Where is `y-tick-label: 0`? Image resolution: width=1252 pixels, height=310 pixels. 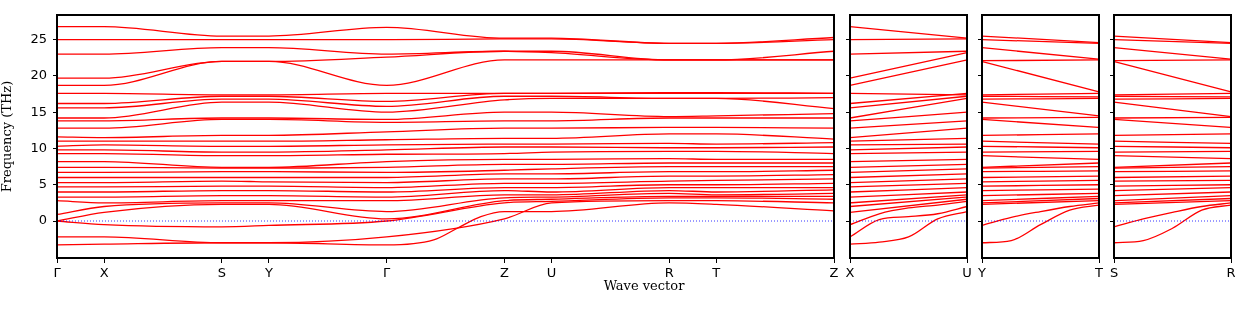 y-tick-label: 0 is located at coordinates (42, 220).